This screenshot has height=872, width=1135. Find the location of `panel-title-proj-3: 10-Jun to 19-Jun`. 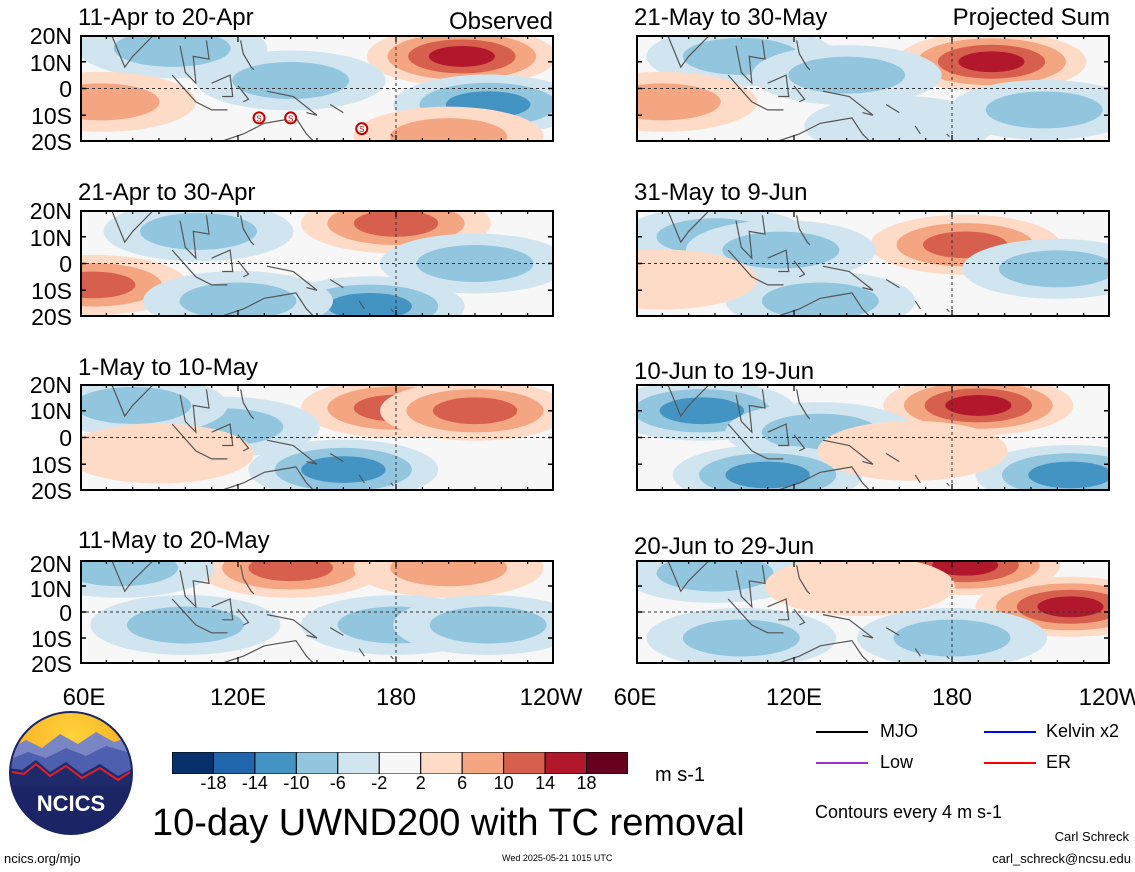

panel-title-proj-3: 10-Jun to 19-Jun is located at coordinates (724, 371).